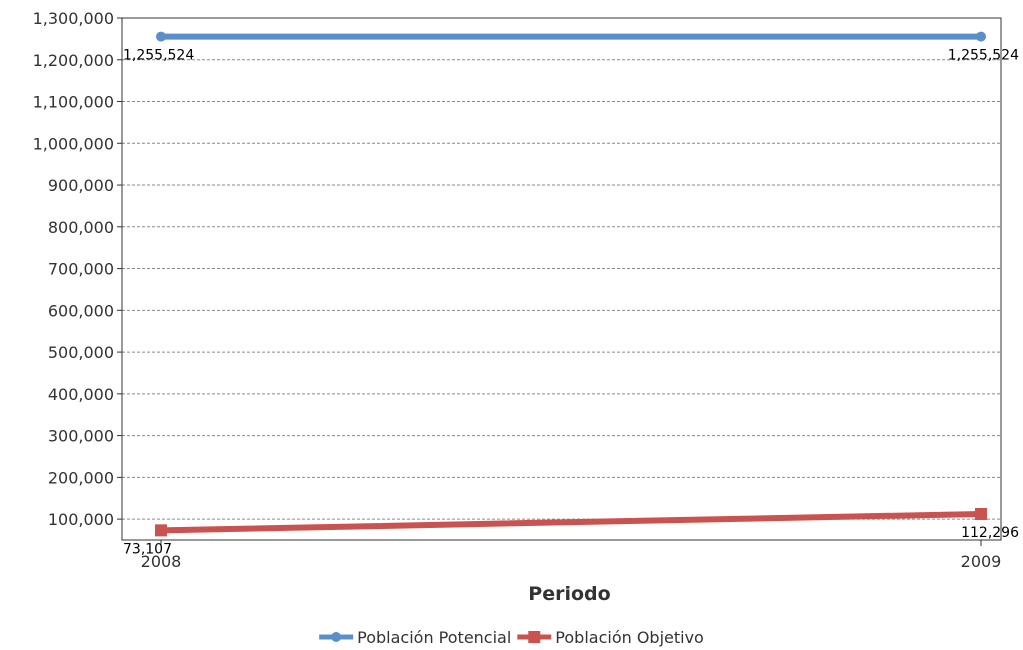  I want to click on x-tick-label: 2009, so click(981, 561).